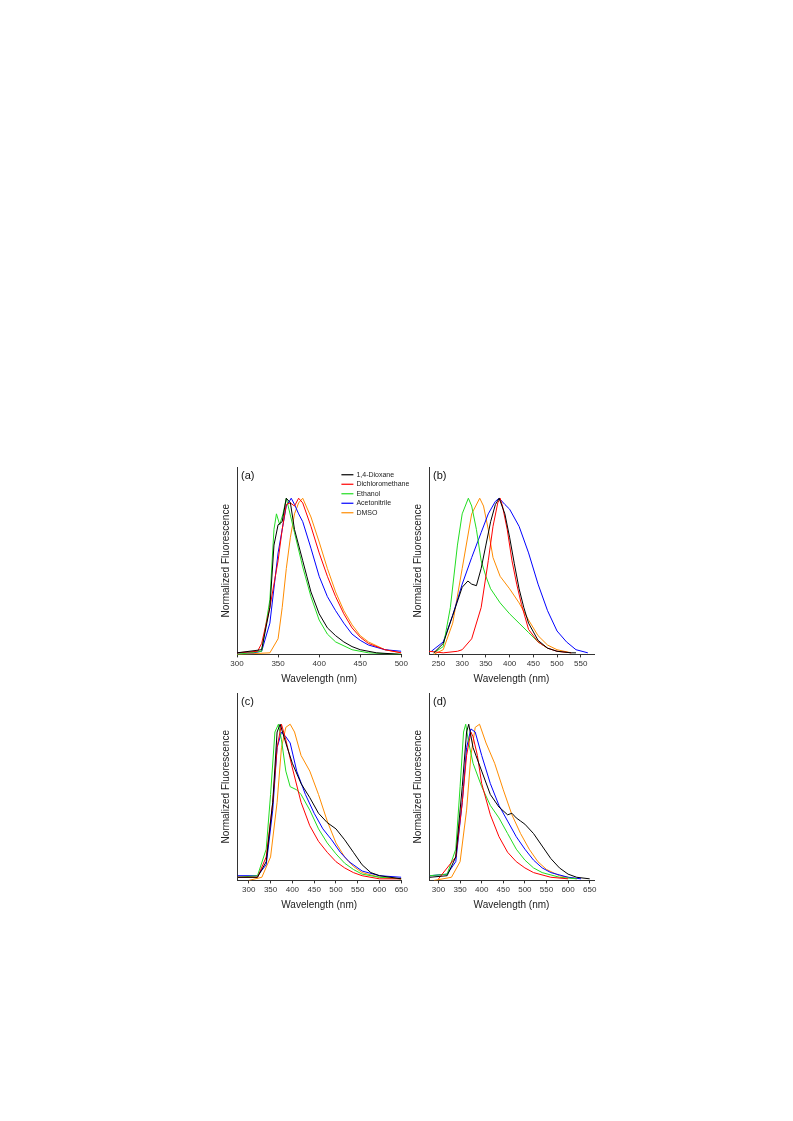  I want to click on chart-title: (c), so click(247, 700).